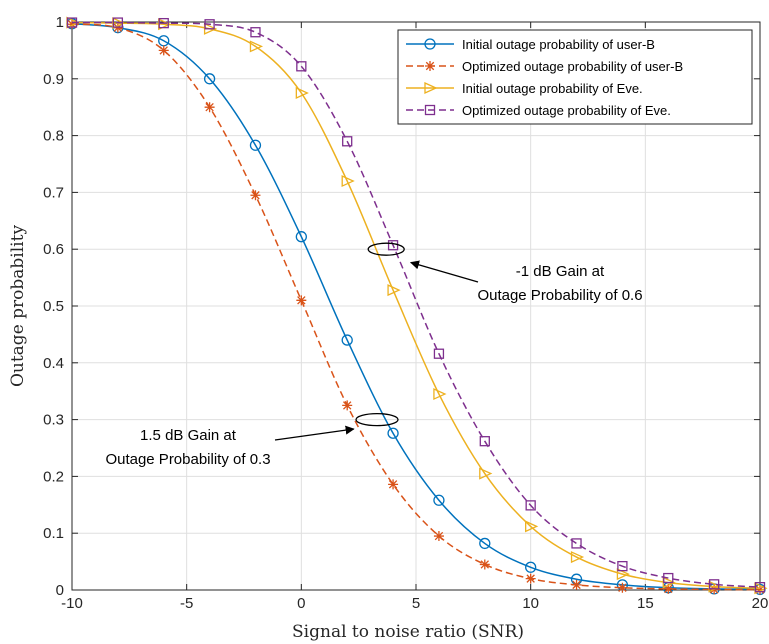 This screenshot has height=644, width=769. What do you see at coordinates (53, 249) in the screenshot?
I see `y-tick-label: 0.6` at bounding box center [53, 249].